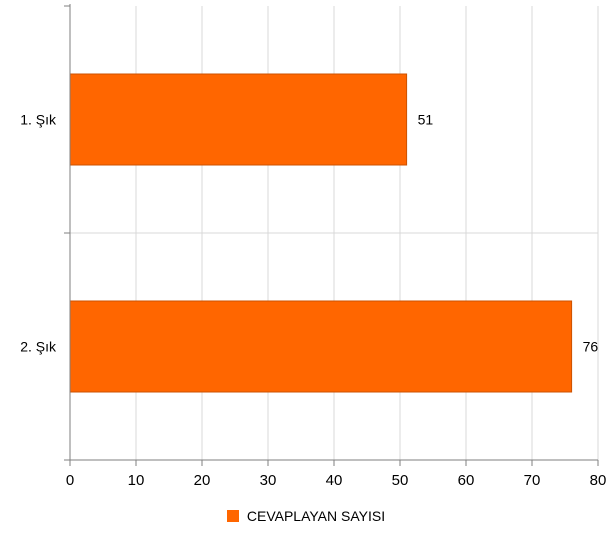 Image resolution: width=612 pixels, height=533 pixels. I want to click on legend-swatch, so click(232, 516).